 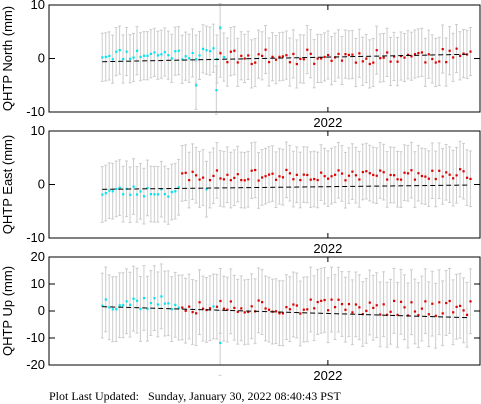 What do you see at coordinates (41, 310) in the screenshot?
I see `y-tick-label: 0` at bounding box center [41, 310].